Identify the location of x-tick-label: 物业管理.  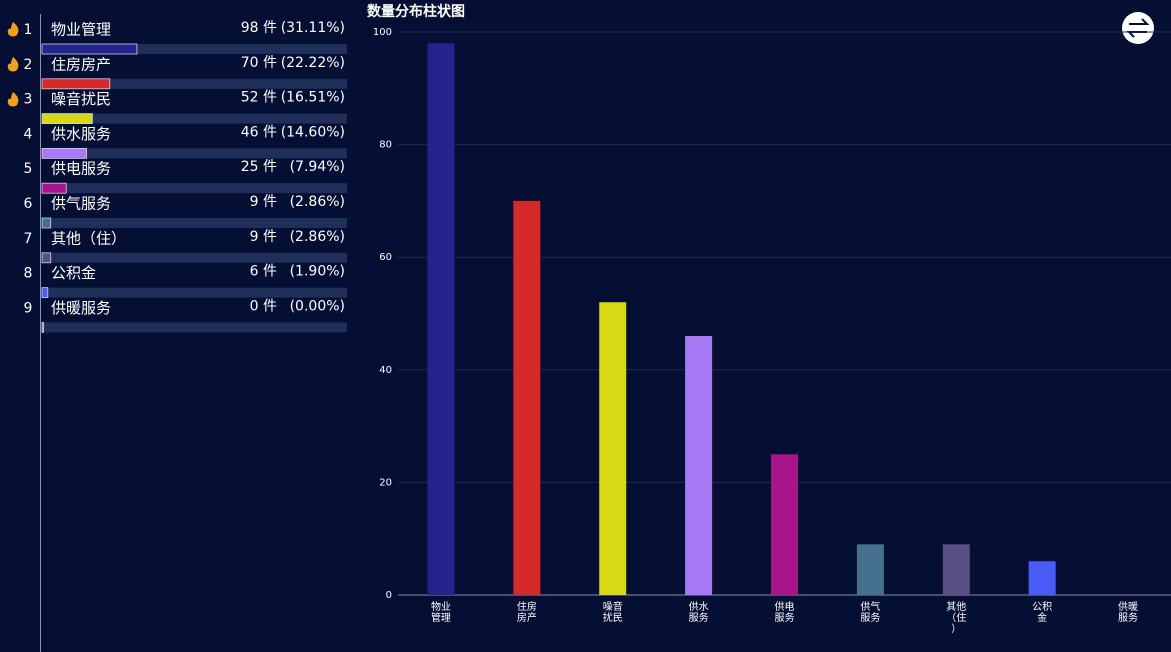
(441, 612).